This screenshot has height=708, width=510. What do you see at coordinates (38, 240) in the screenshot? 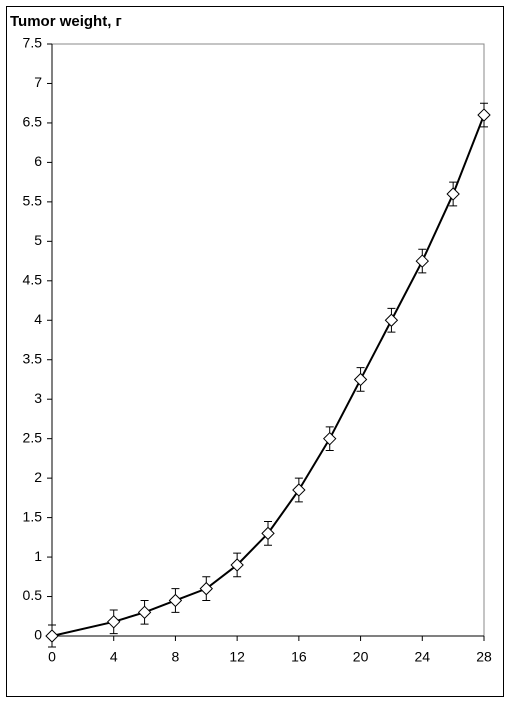
I see `y-tick-label: 5` at bounding box center [38, 240].